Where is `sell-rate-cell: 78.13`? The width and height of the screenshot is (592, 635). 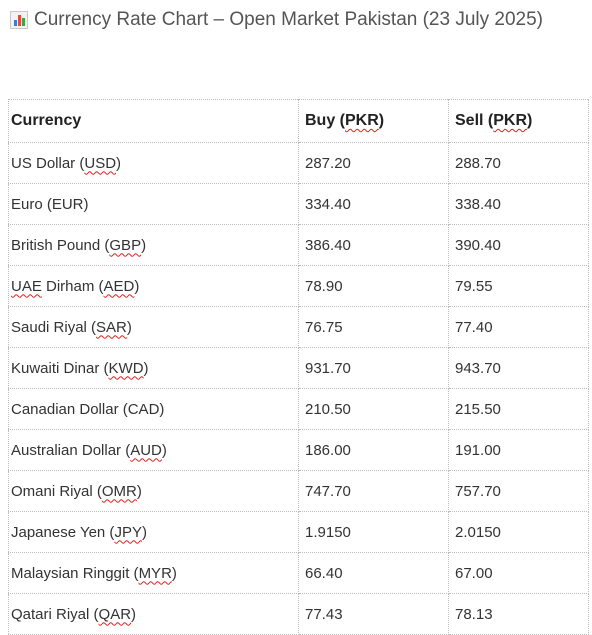
sell-rate-cell: 78.13 is located at coordinates (518, 614).